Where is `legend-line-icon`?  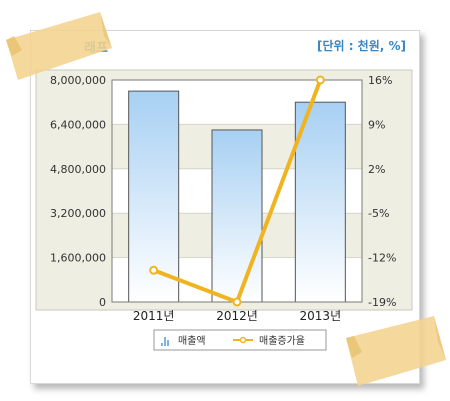 legend-line-icon is located at coordinates (243, 340).